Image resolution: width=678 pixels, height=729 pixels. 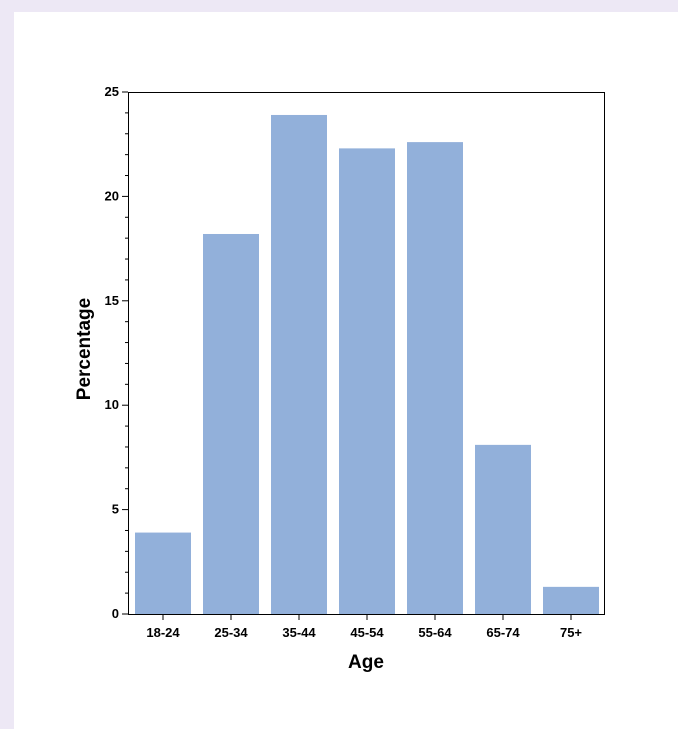 What do you see at coordinates (112, 195) in the screenshot?
I see `y-tick-label: 20` at bounding box center [112, 195].